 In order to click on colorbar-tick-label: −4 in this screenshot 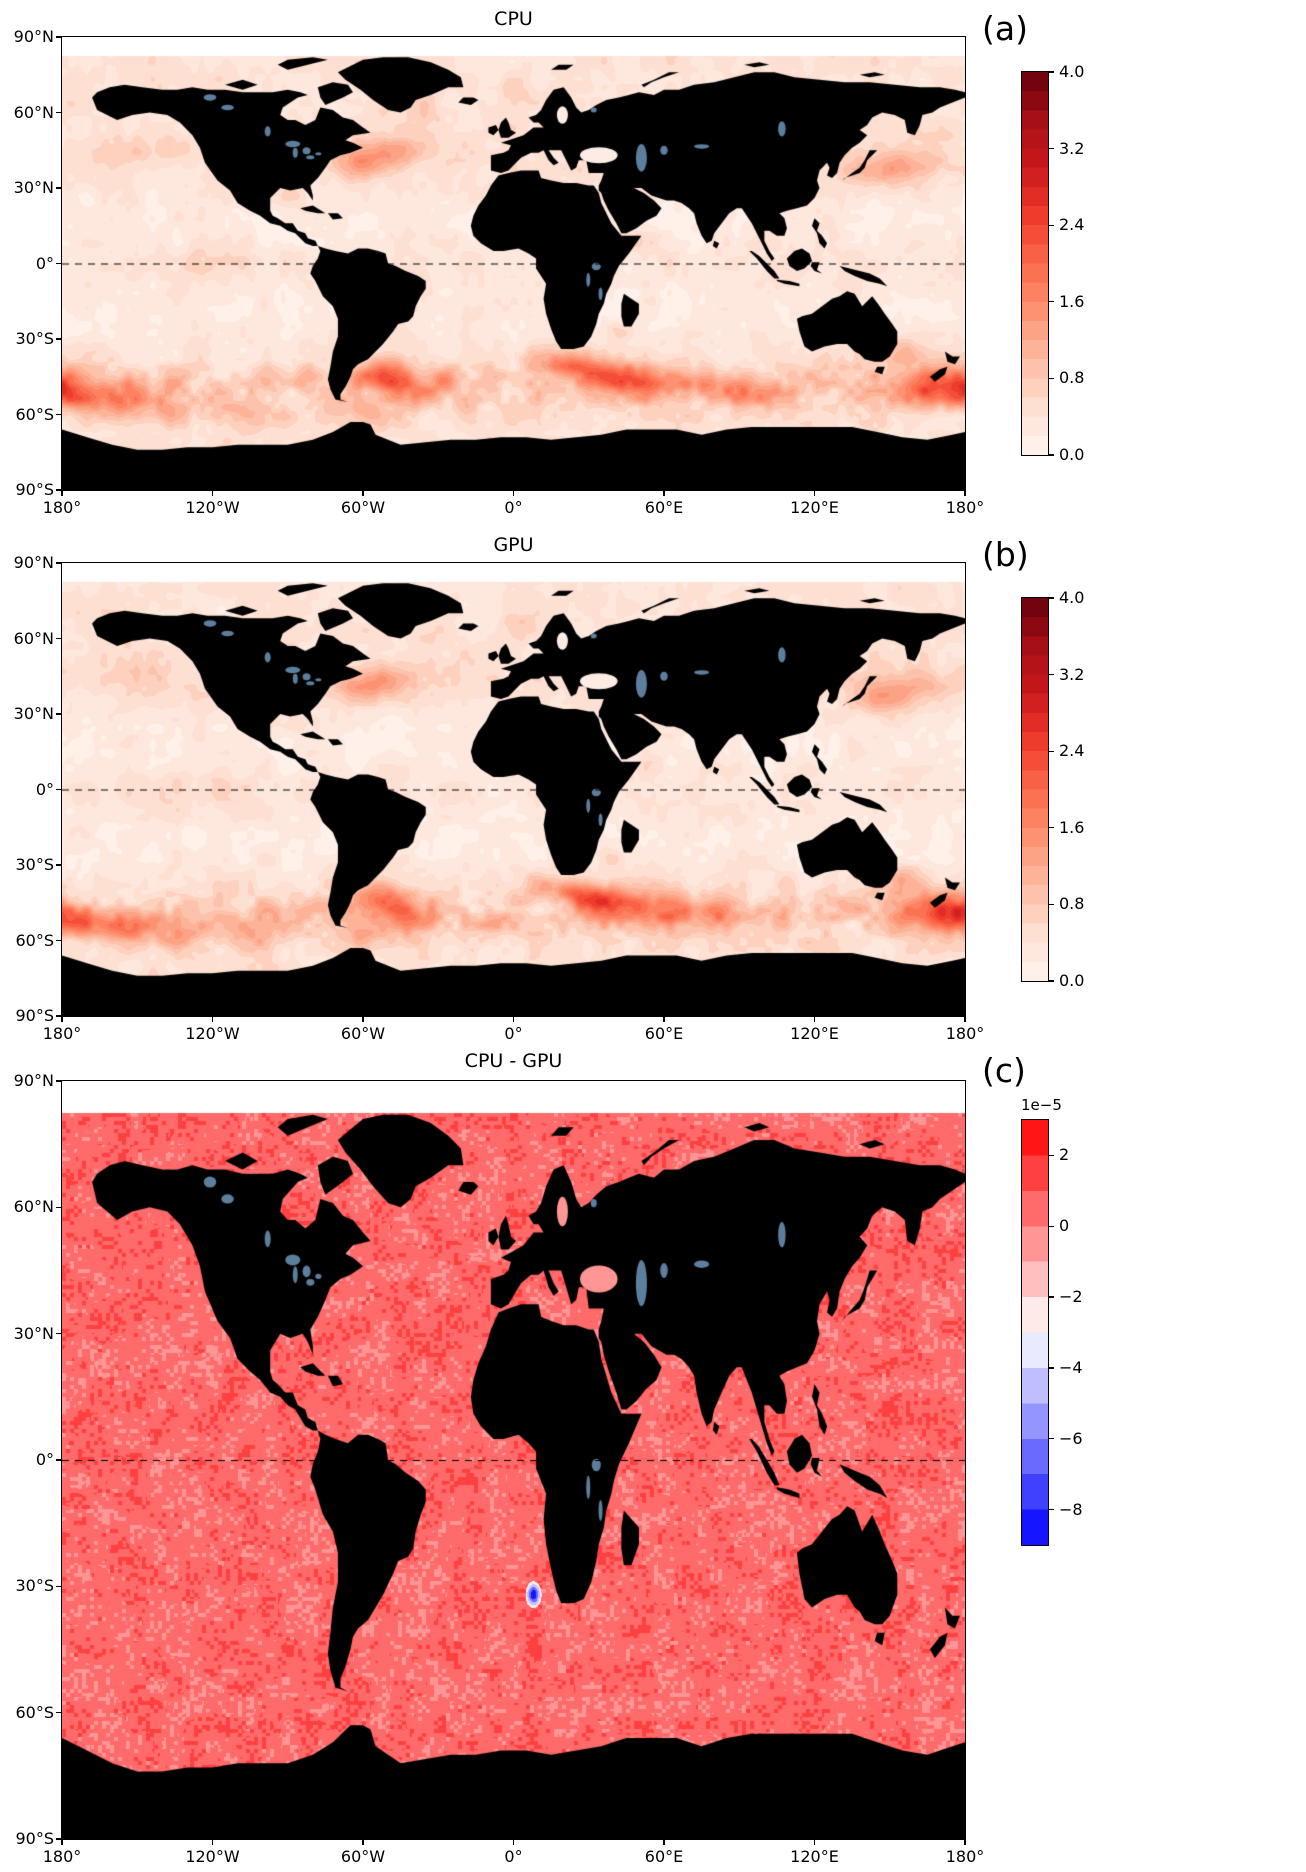, I will do `click(1071, 1367)`.